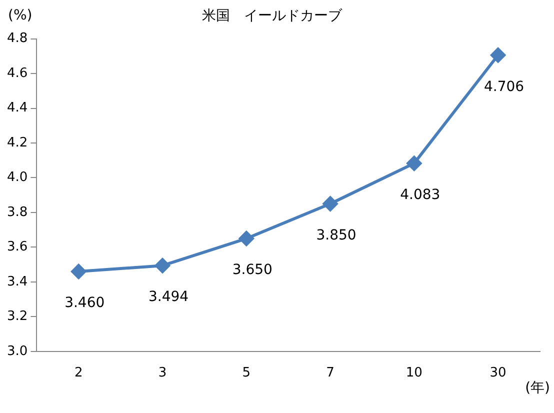 This screenshot has width=554, height=413. I want to click on x-tick-label: 10, so click(414, 373).